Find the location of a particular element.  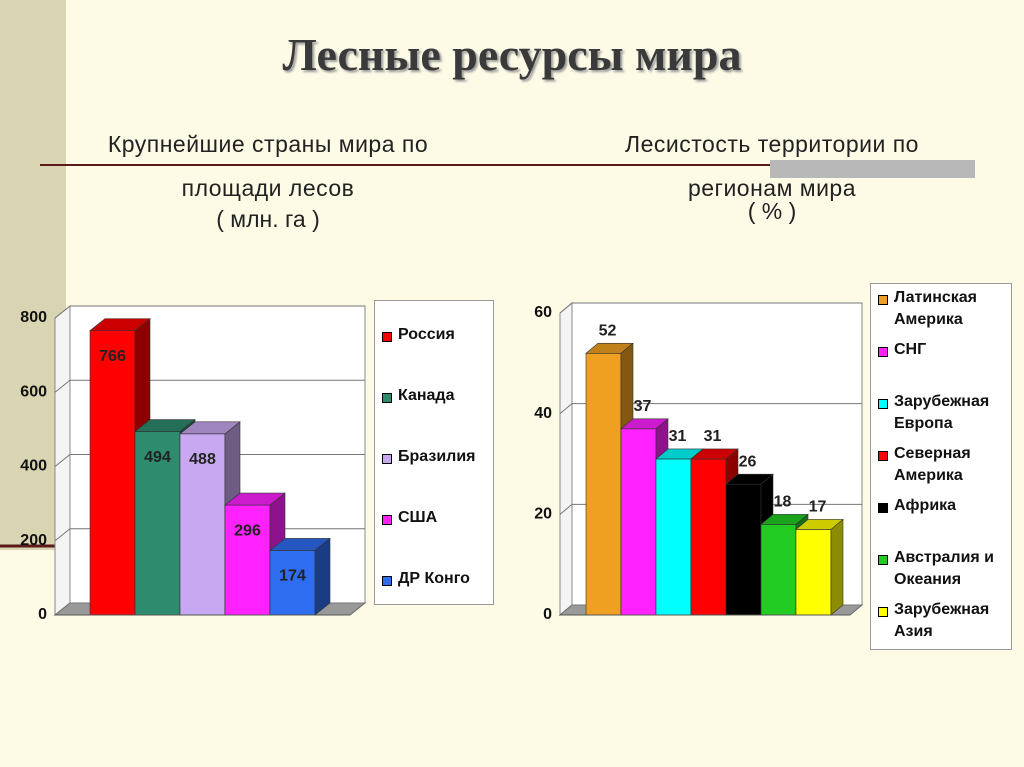

value-label: 488 is located at coordinates (202, 459).